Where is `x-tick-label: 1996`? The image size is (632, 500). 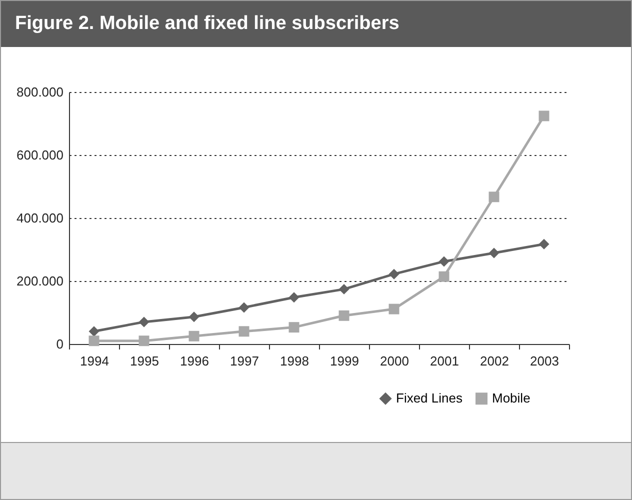
x-tick-label: 1996 is located at coordinates (194, 361).